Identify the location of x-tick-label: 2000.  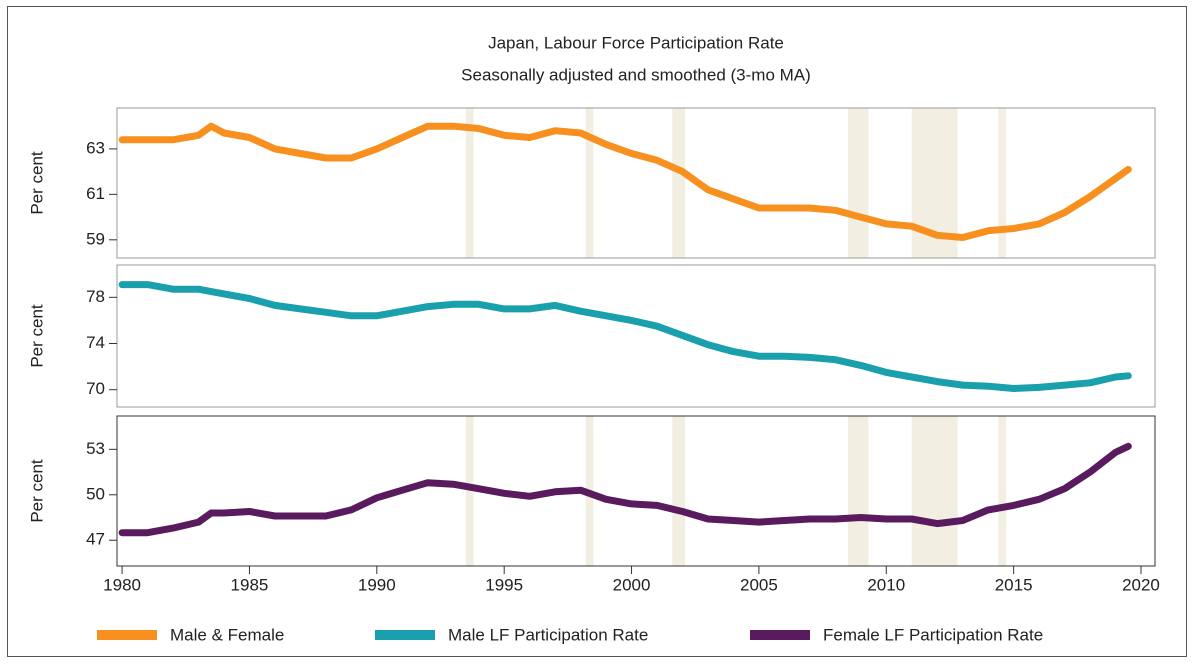
(632, 584).